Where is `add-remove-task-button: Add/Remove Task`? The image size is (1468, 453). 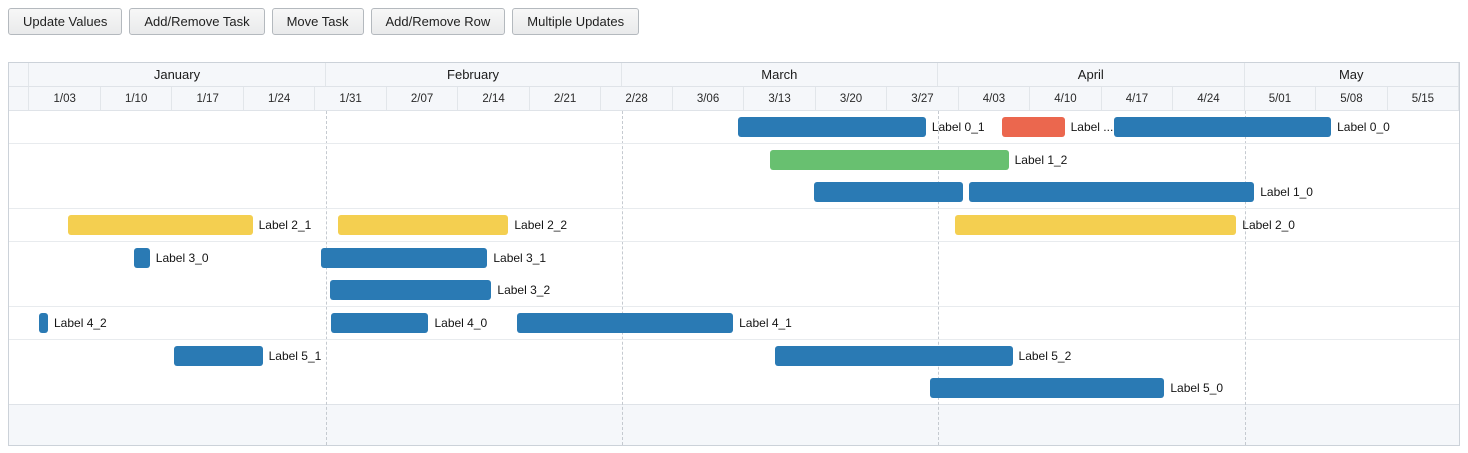 add-remove-task-button: Add/Remove Task is located at coordinates (197, 21).